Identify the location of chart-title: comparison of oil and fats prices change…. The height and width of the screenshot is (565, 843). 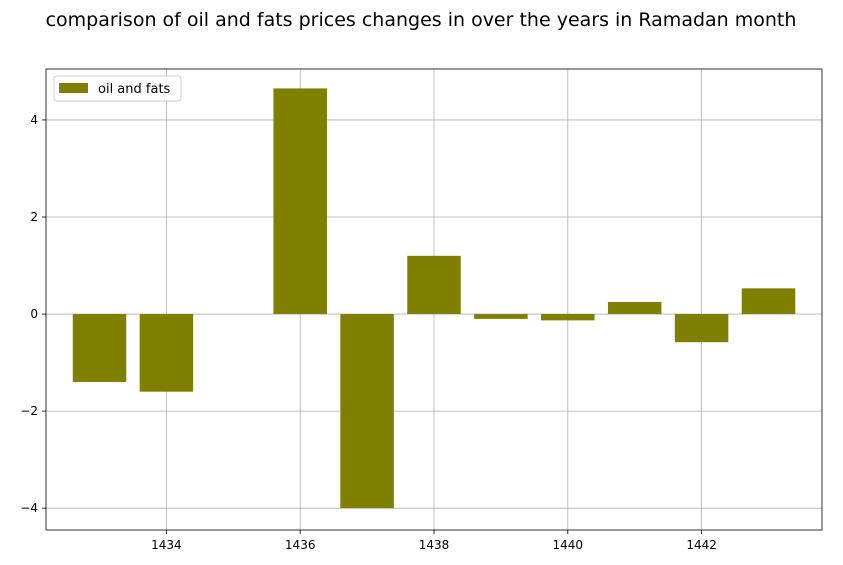
(421, 20).